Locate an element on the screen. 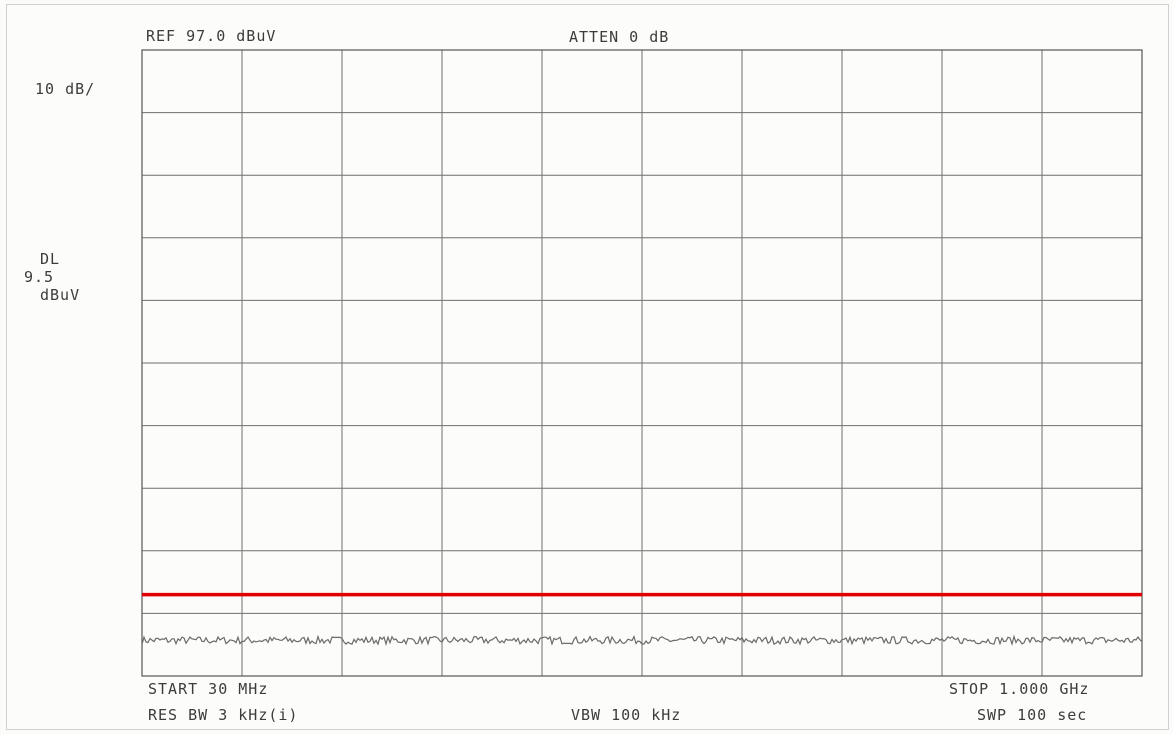 The height and width of the screenshot is (734, 1173). display-line-unit: dBuV is located at coordinates (60, 295).